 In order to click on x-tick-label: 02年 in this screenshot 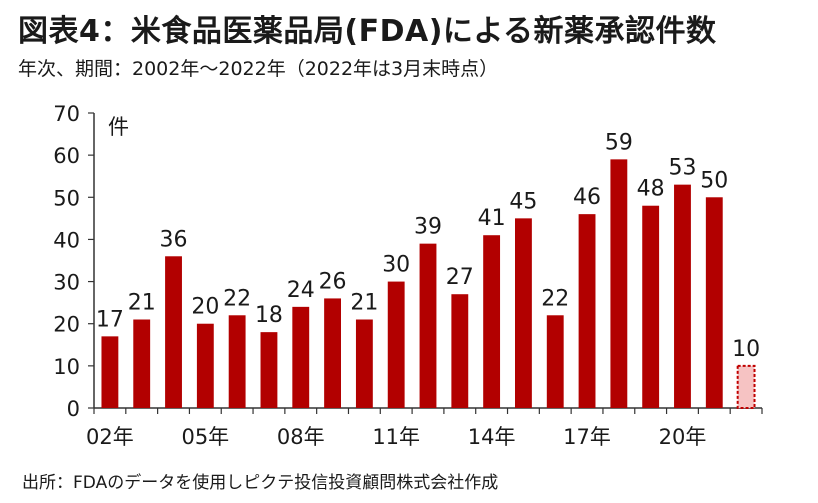, I will do `click(110, 437)`.